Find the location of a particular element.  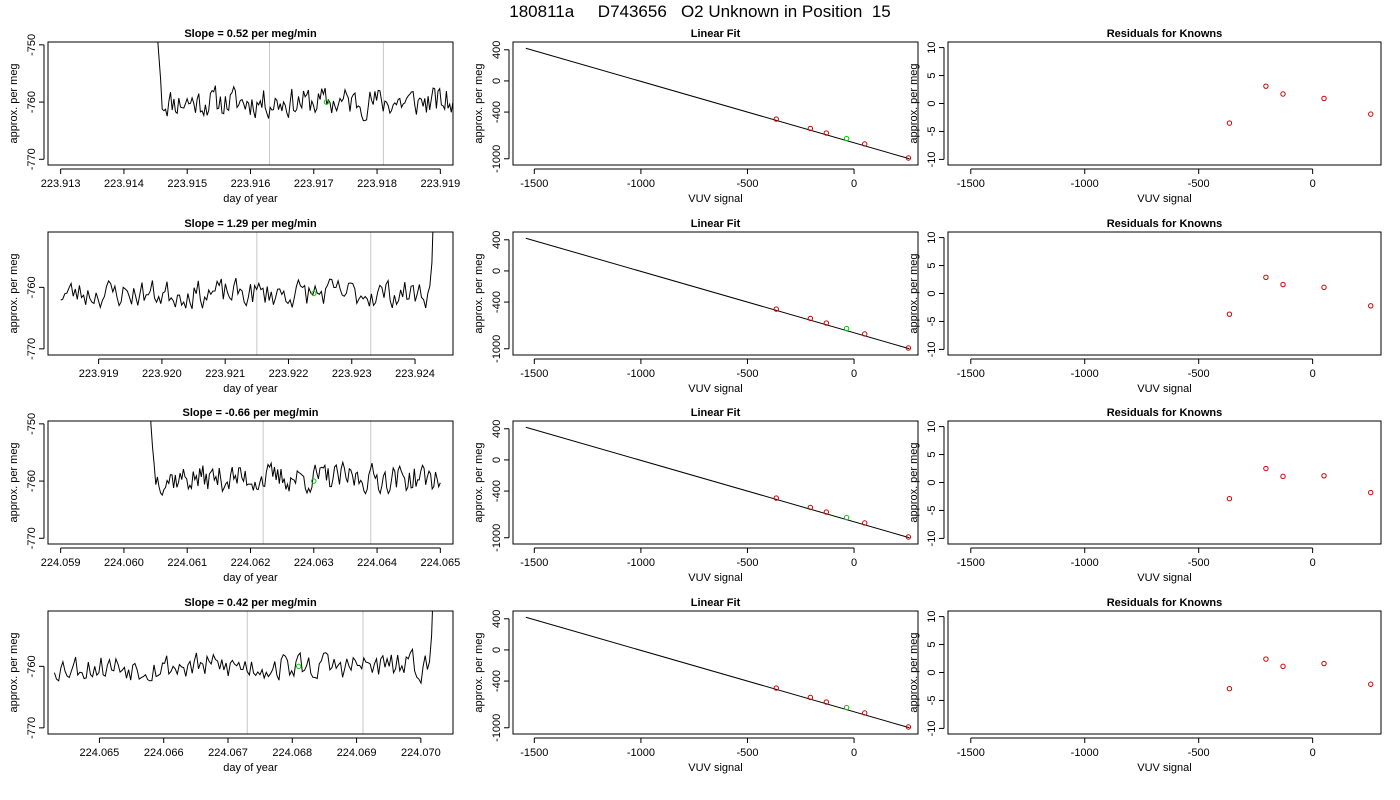

x-tick-label: 223.919 is located at coordinates (440, 184).